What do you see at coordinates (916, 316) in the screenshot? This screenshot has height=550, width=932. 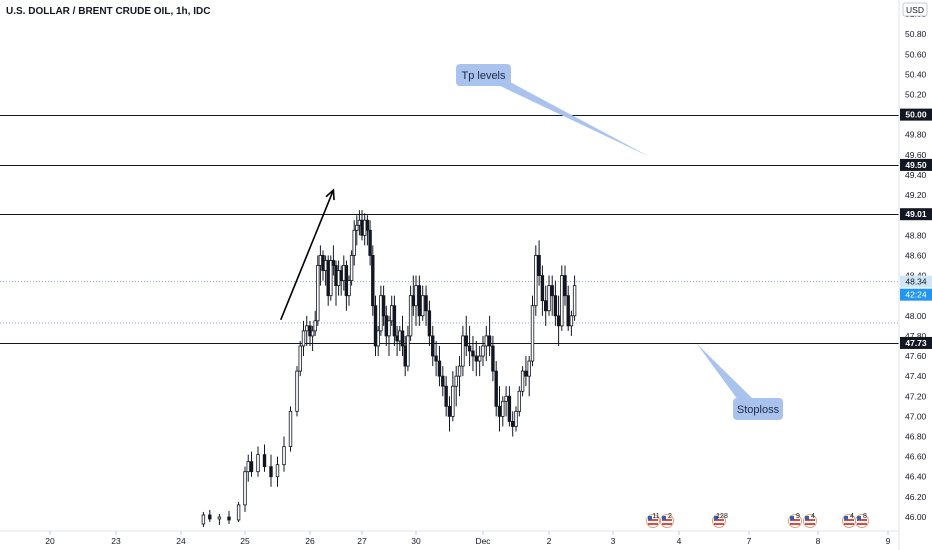 I see `y-tick-label: 48.00` at bounding box center [916, 316].